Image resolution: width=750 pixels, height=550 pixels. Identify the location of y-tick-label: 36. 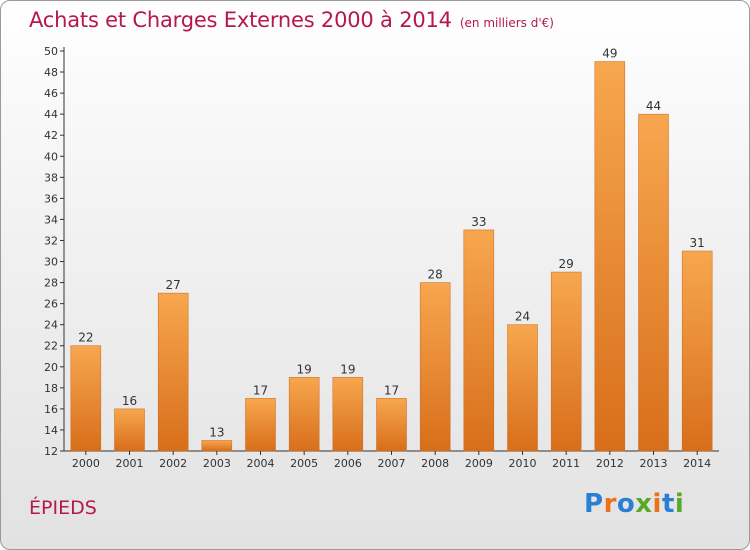
(51, 198).